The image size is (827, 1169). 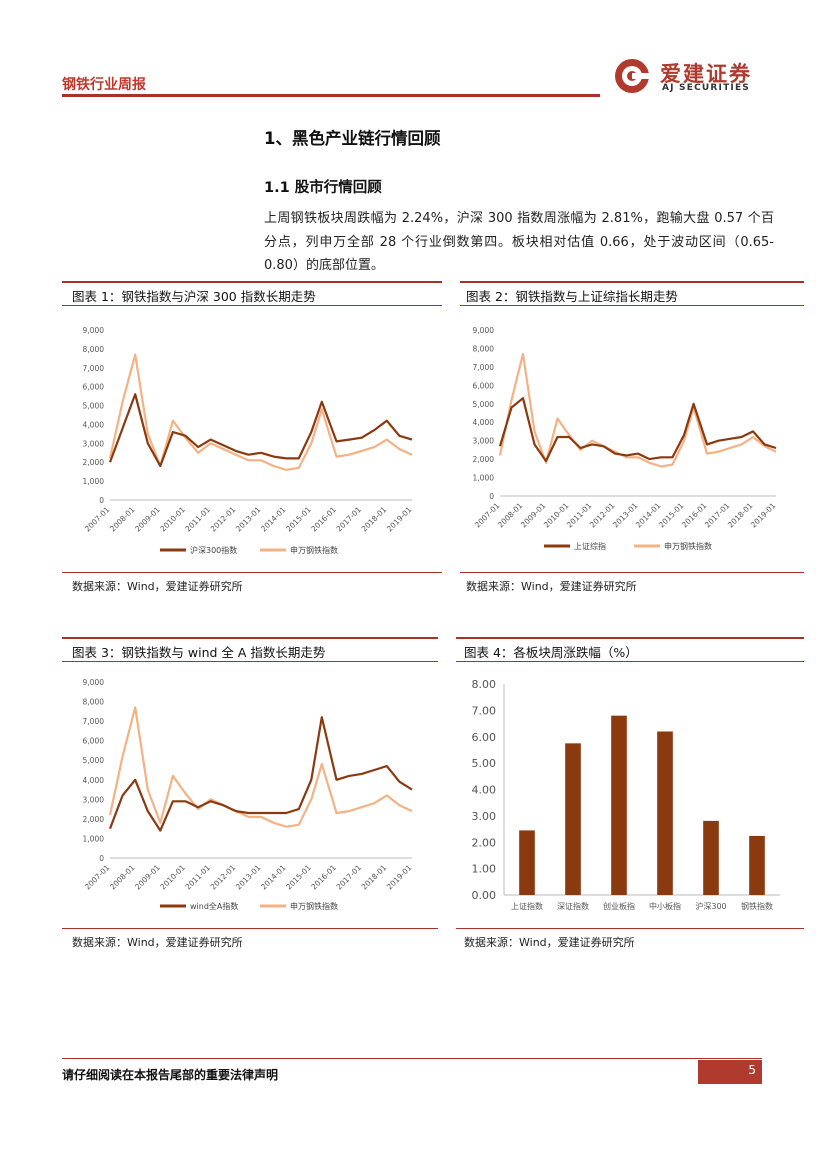 I want to click on figure-4-bottom-rule, so click(x=630, y=928).